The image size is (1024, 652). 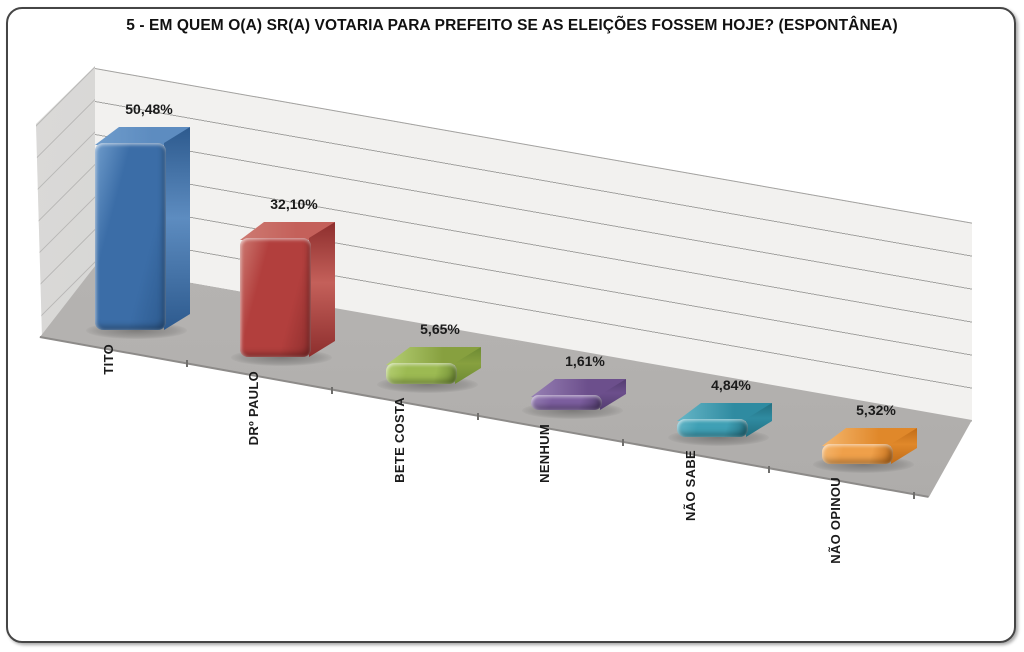 What do you see at coordinates (544, 453) in the screenshot?
I see `category-label: NENHUM` at bounding box center [544, 453].